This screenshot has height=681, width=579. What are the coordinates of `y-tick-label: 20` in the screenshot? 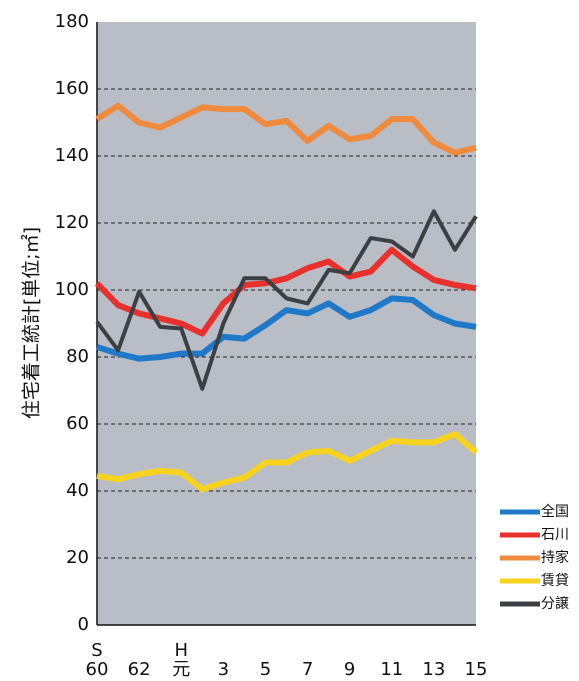 It's located at (77, 557).